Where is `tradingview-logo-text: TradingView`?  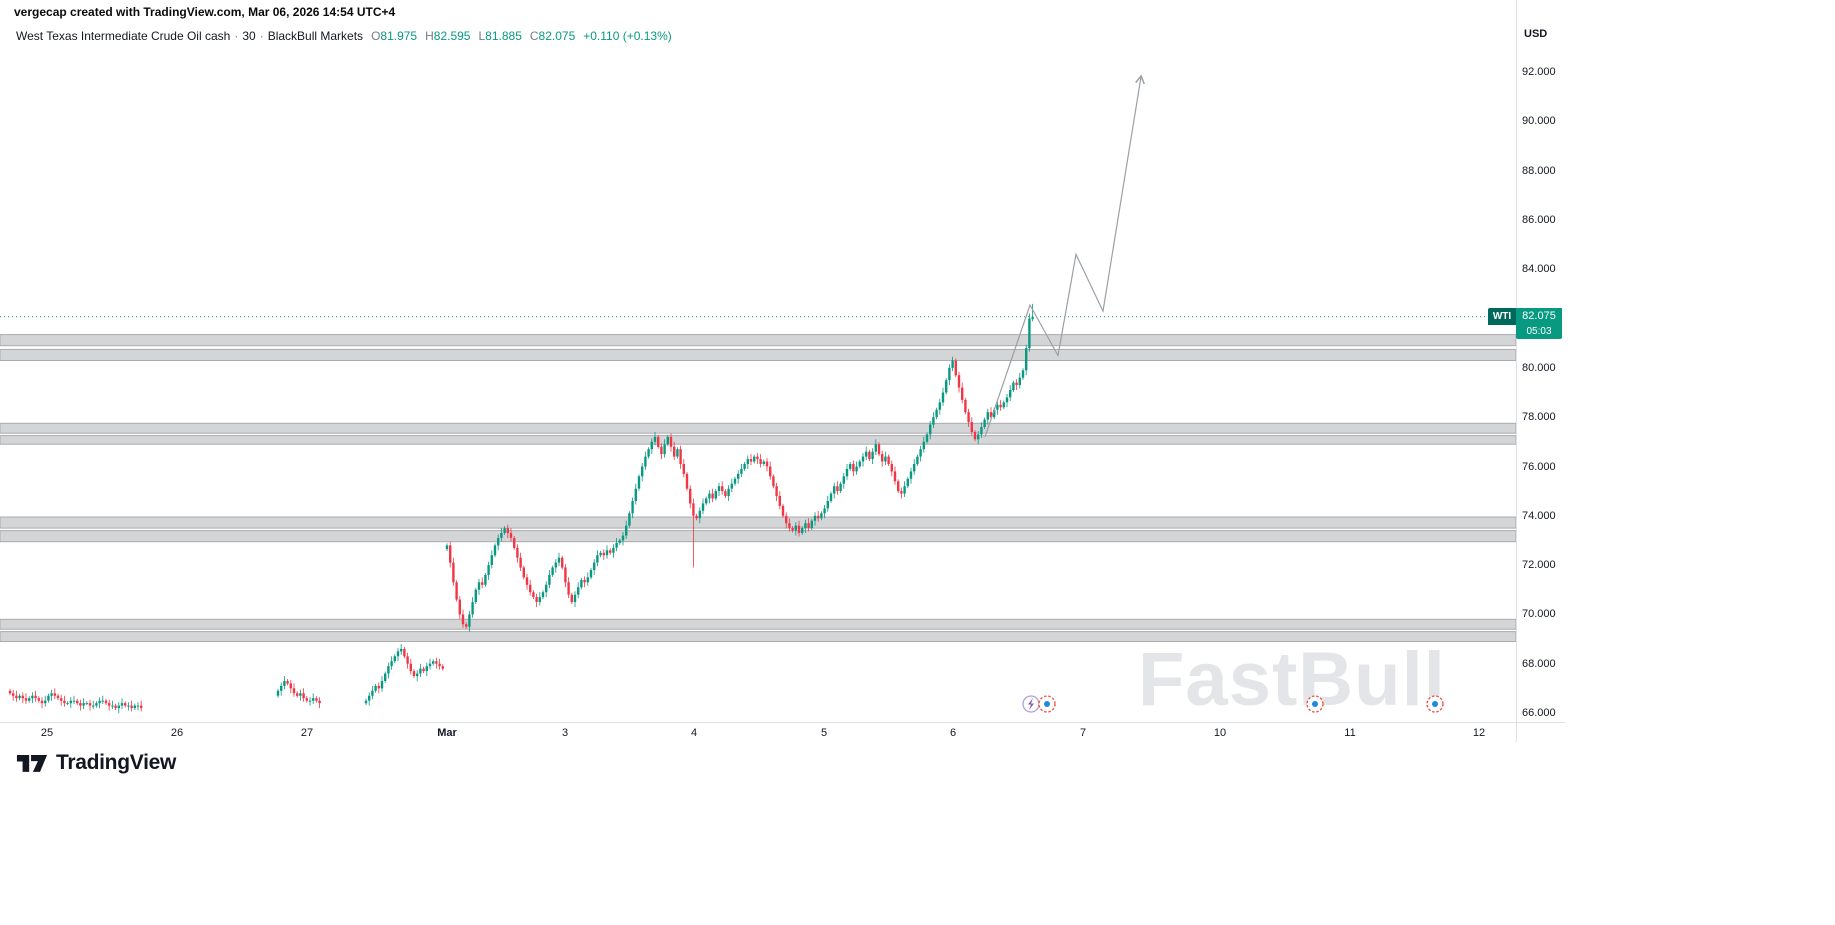 tradingview-logo-text: TradingView is located at coordinates (116, 762).